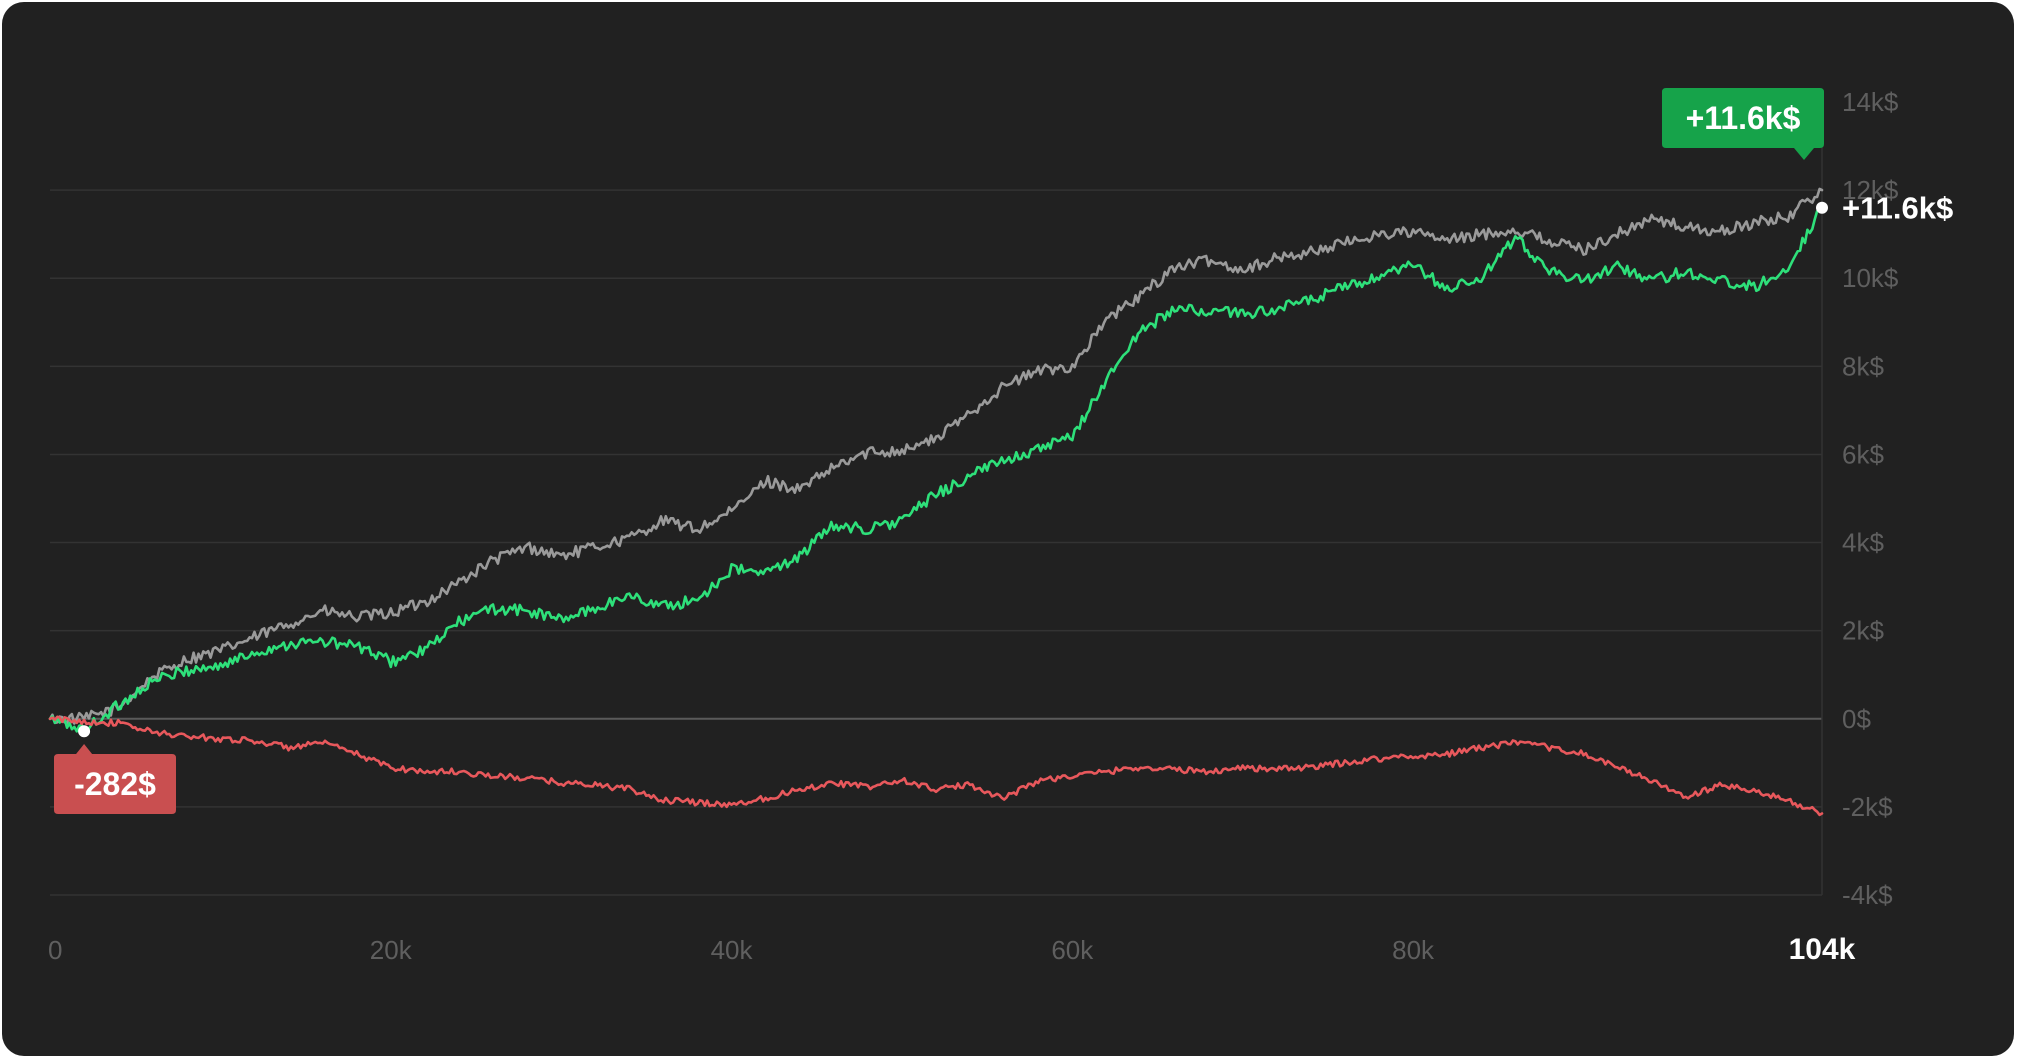 The image size is (2018, 1060). I want to click on min-point, so click(84, 731).